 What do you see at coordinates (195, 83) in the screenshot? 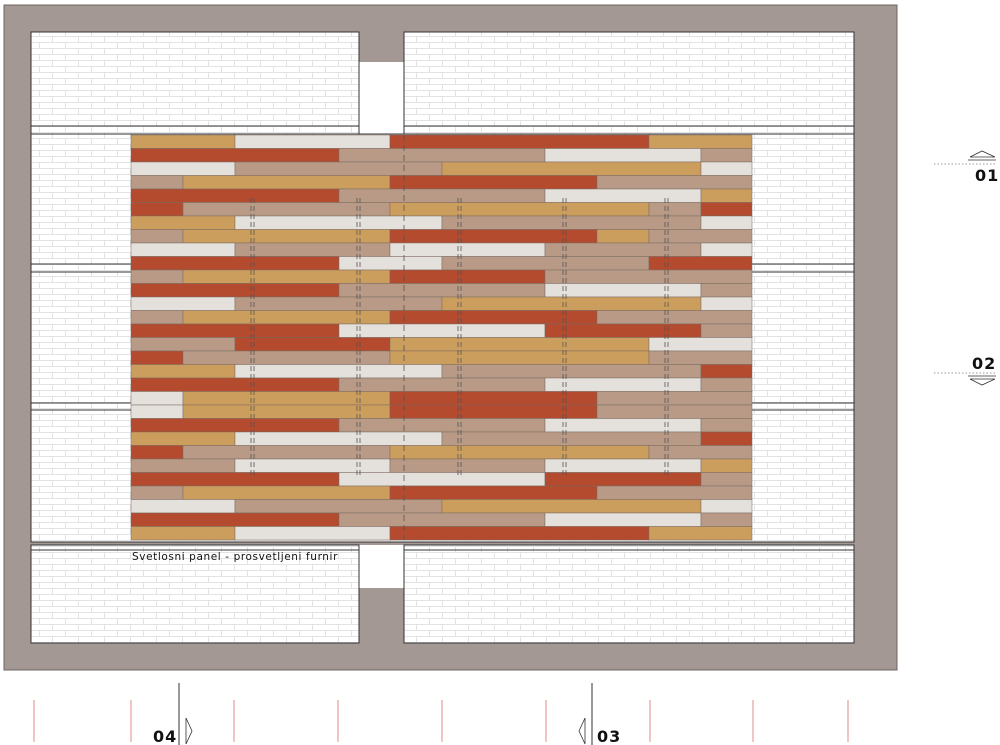
I see `brick-wall-top-left` at bounding box center [195, 83].